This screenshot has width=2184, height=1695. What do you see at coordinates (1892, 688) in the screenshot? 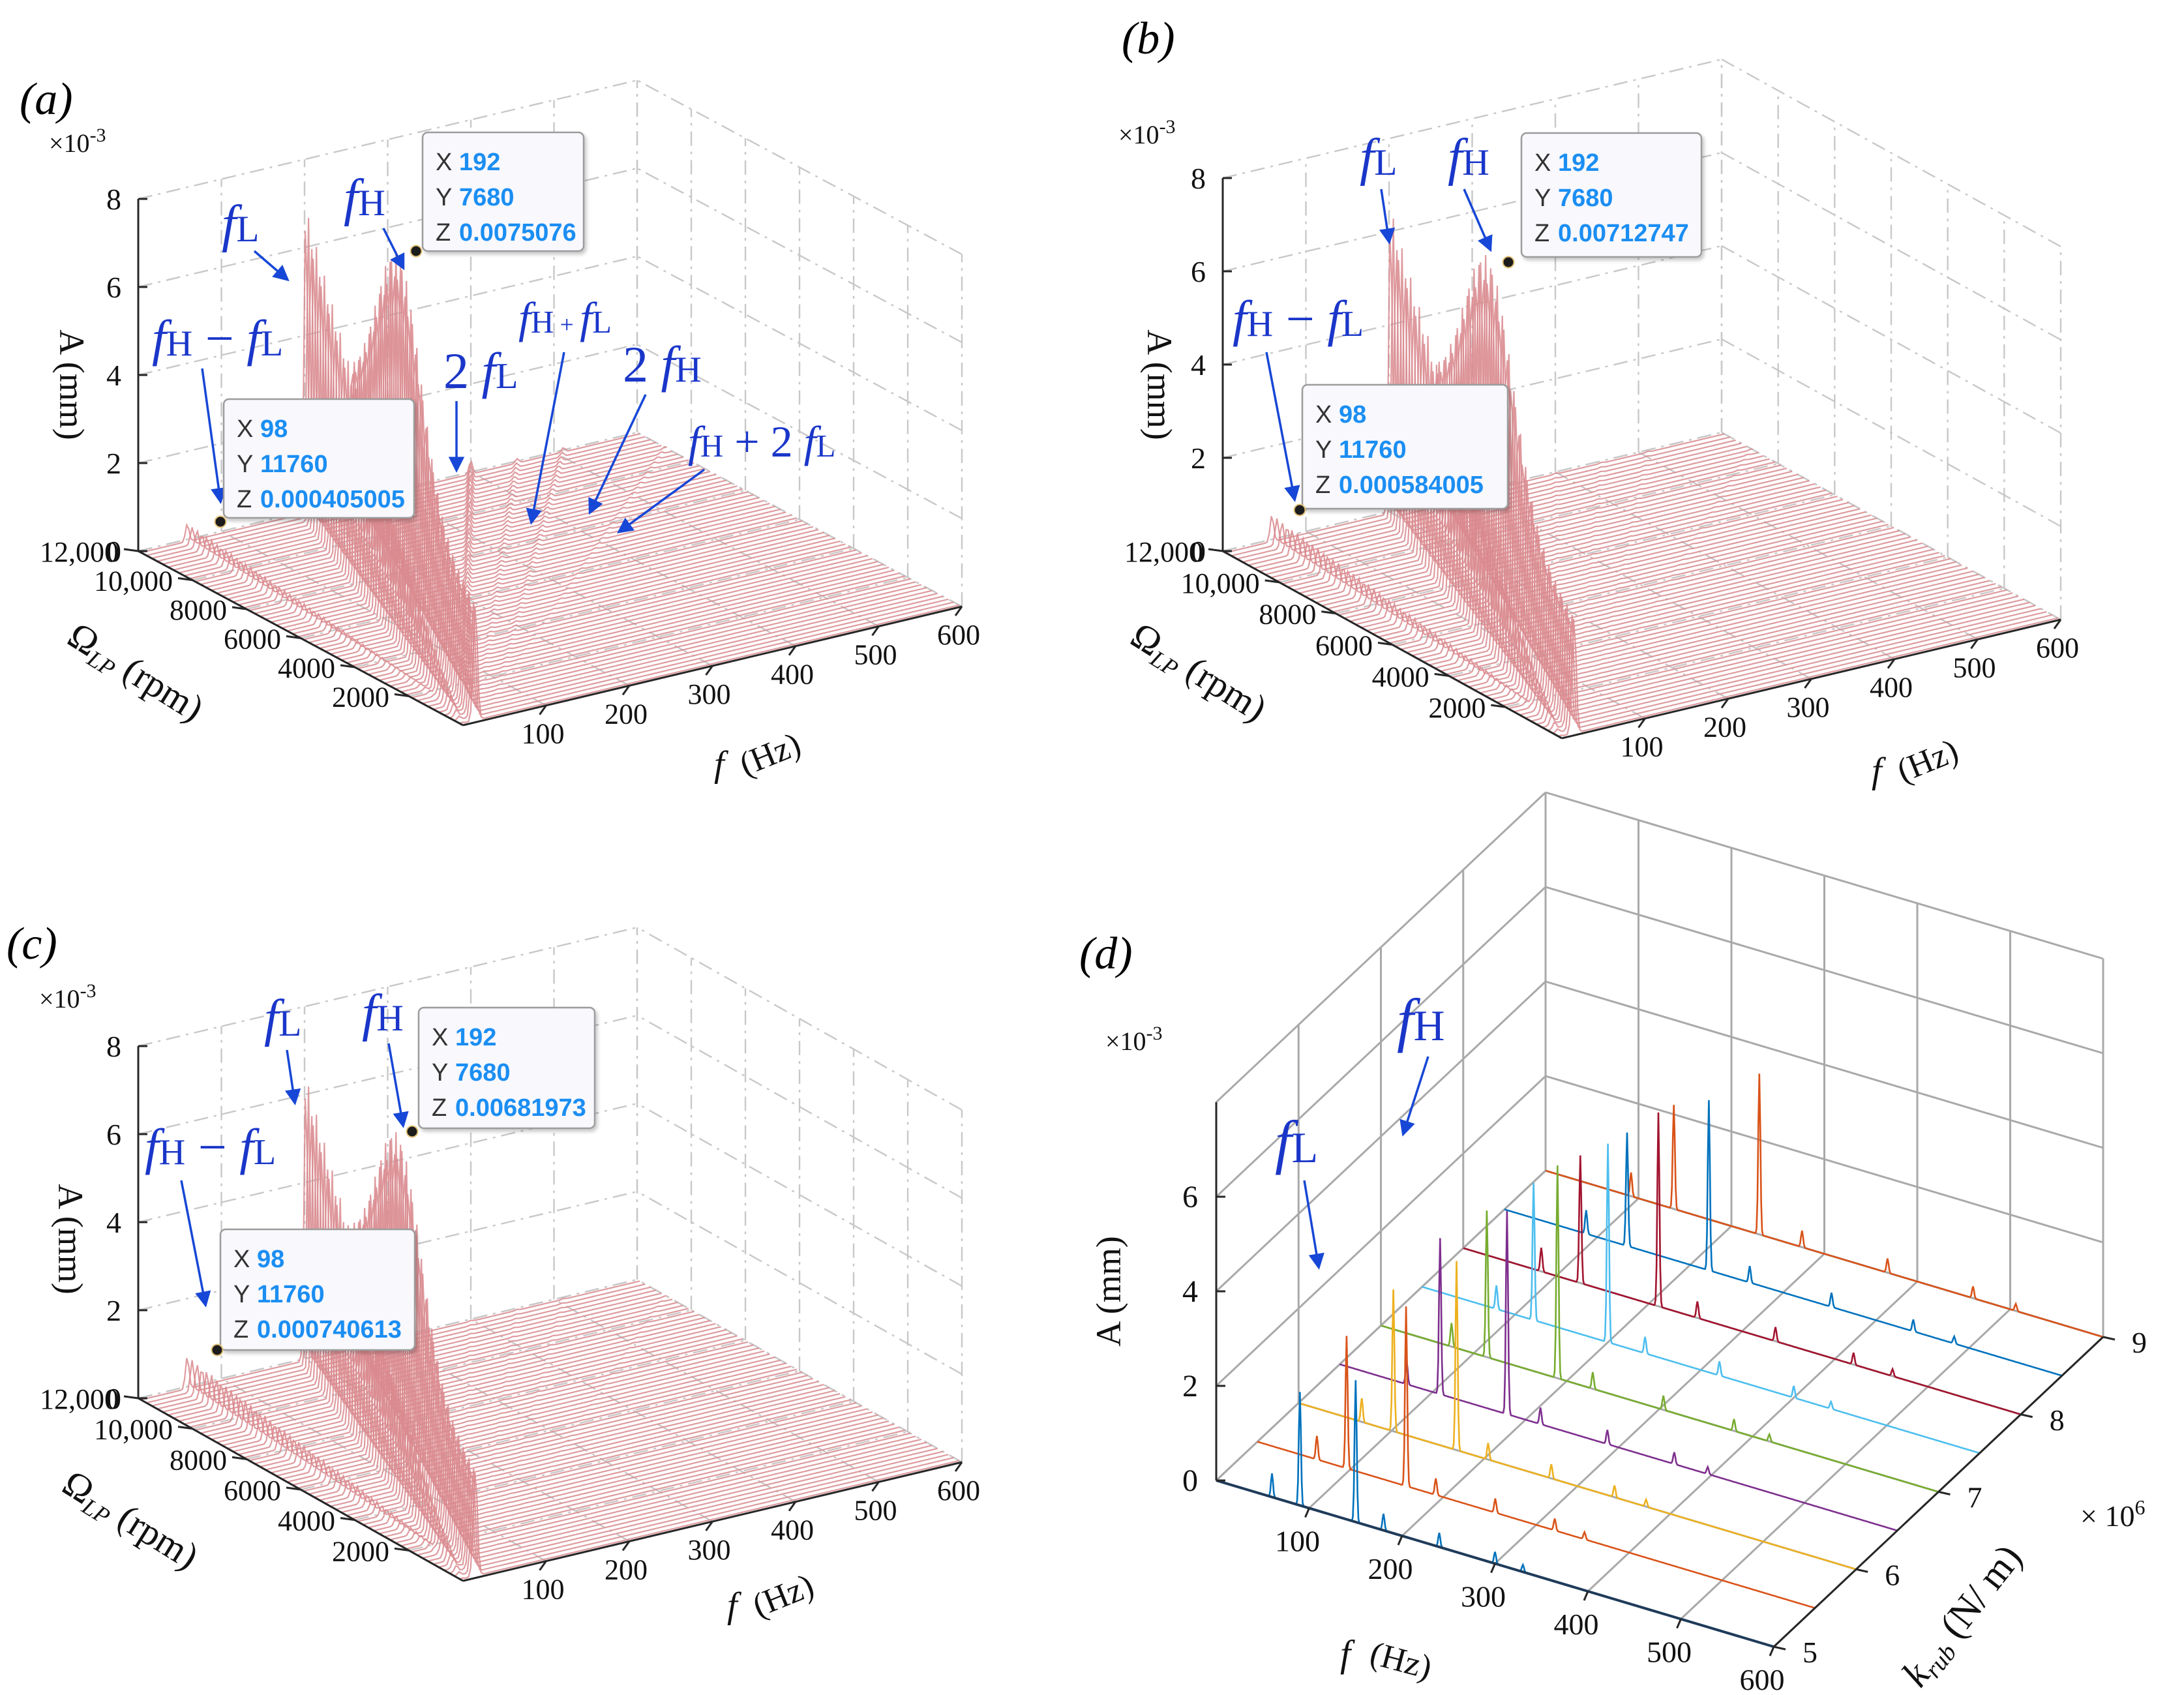
I see `x-tick-label: 400` at bounding box center [1892, 688].